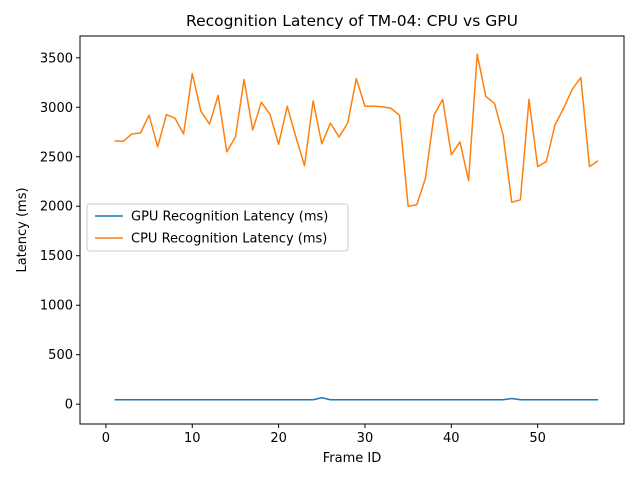  Describe the element at coordinates (192, 438) in the screenshot. I see `x-tick-label: 10` at that location.